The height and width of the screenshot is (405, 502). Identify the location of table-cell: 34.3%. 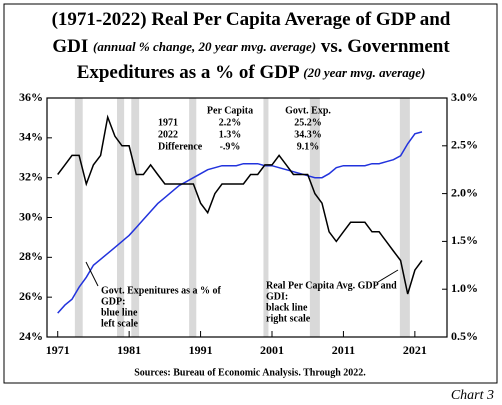
(308, 134).